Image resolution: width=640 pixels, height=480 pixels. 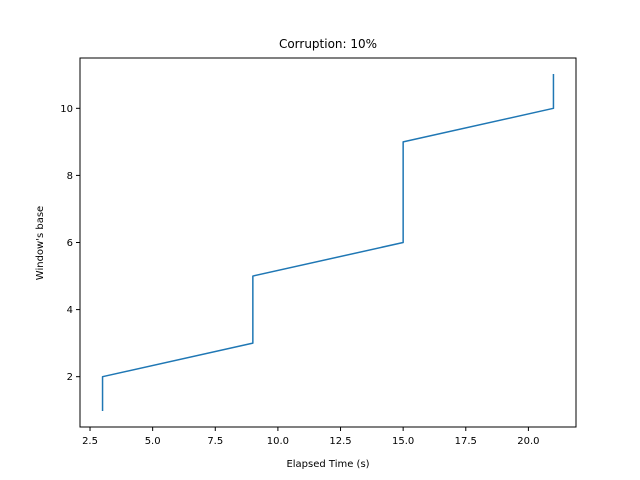 I want to click on x-tick-label: 5.0, so click(x=153, y=441).